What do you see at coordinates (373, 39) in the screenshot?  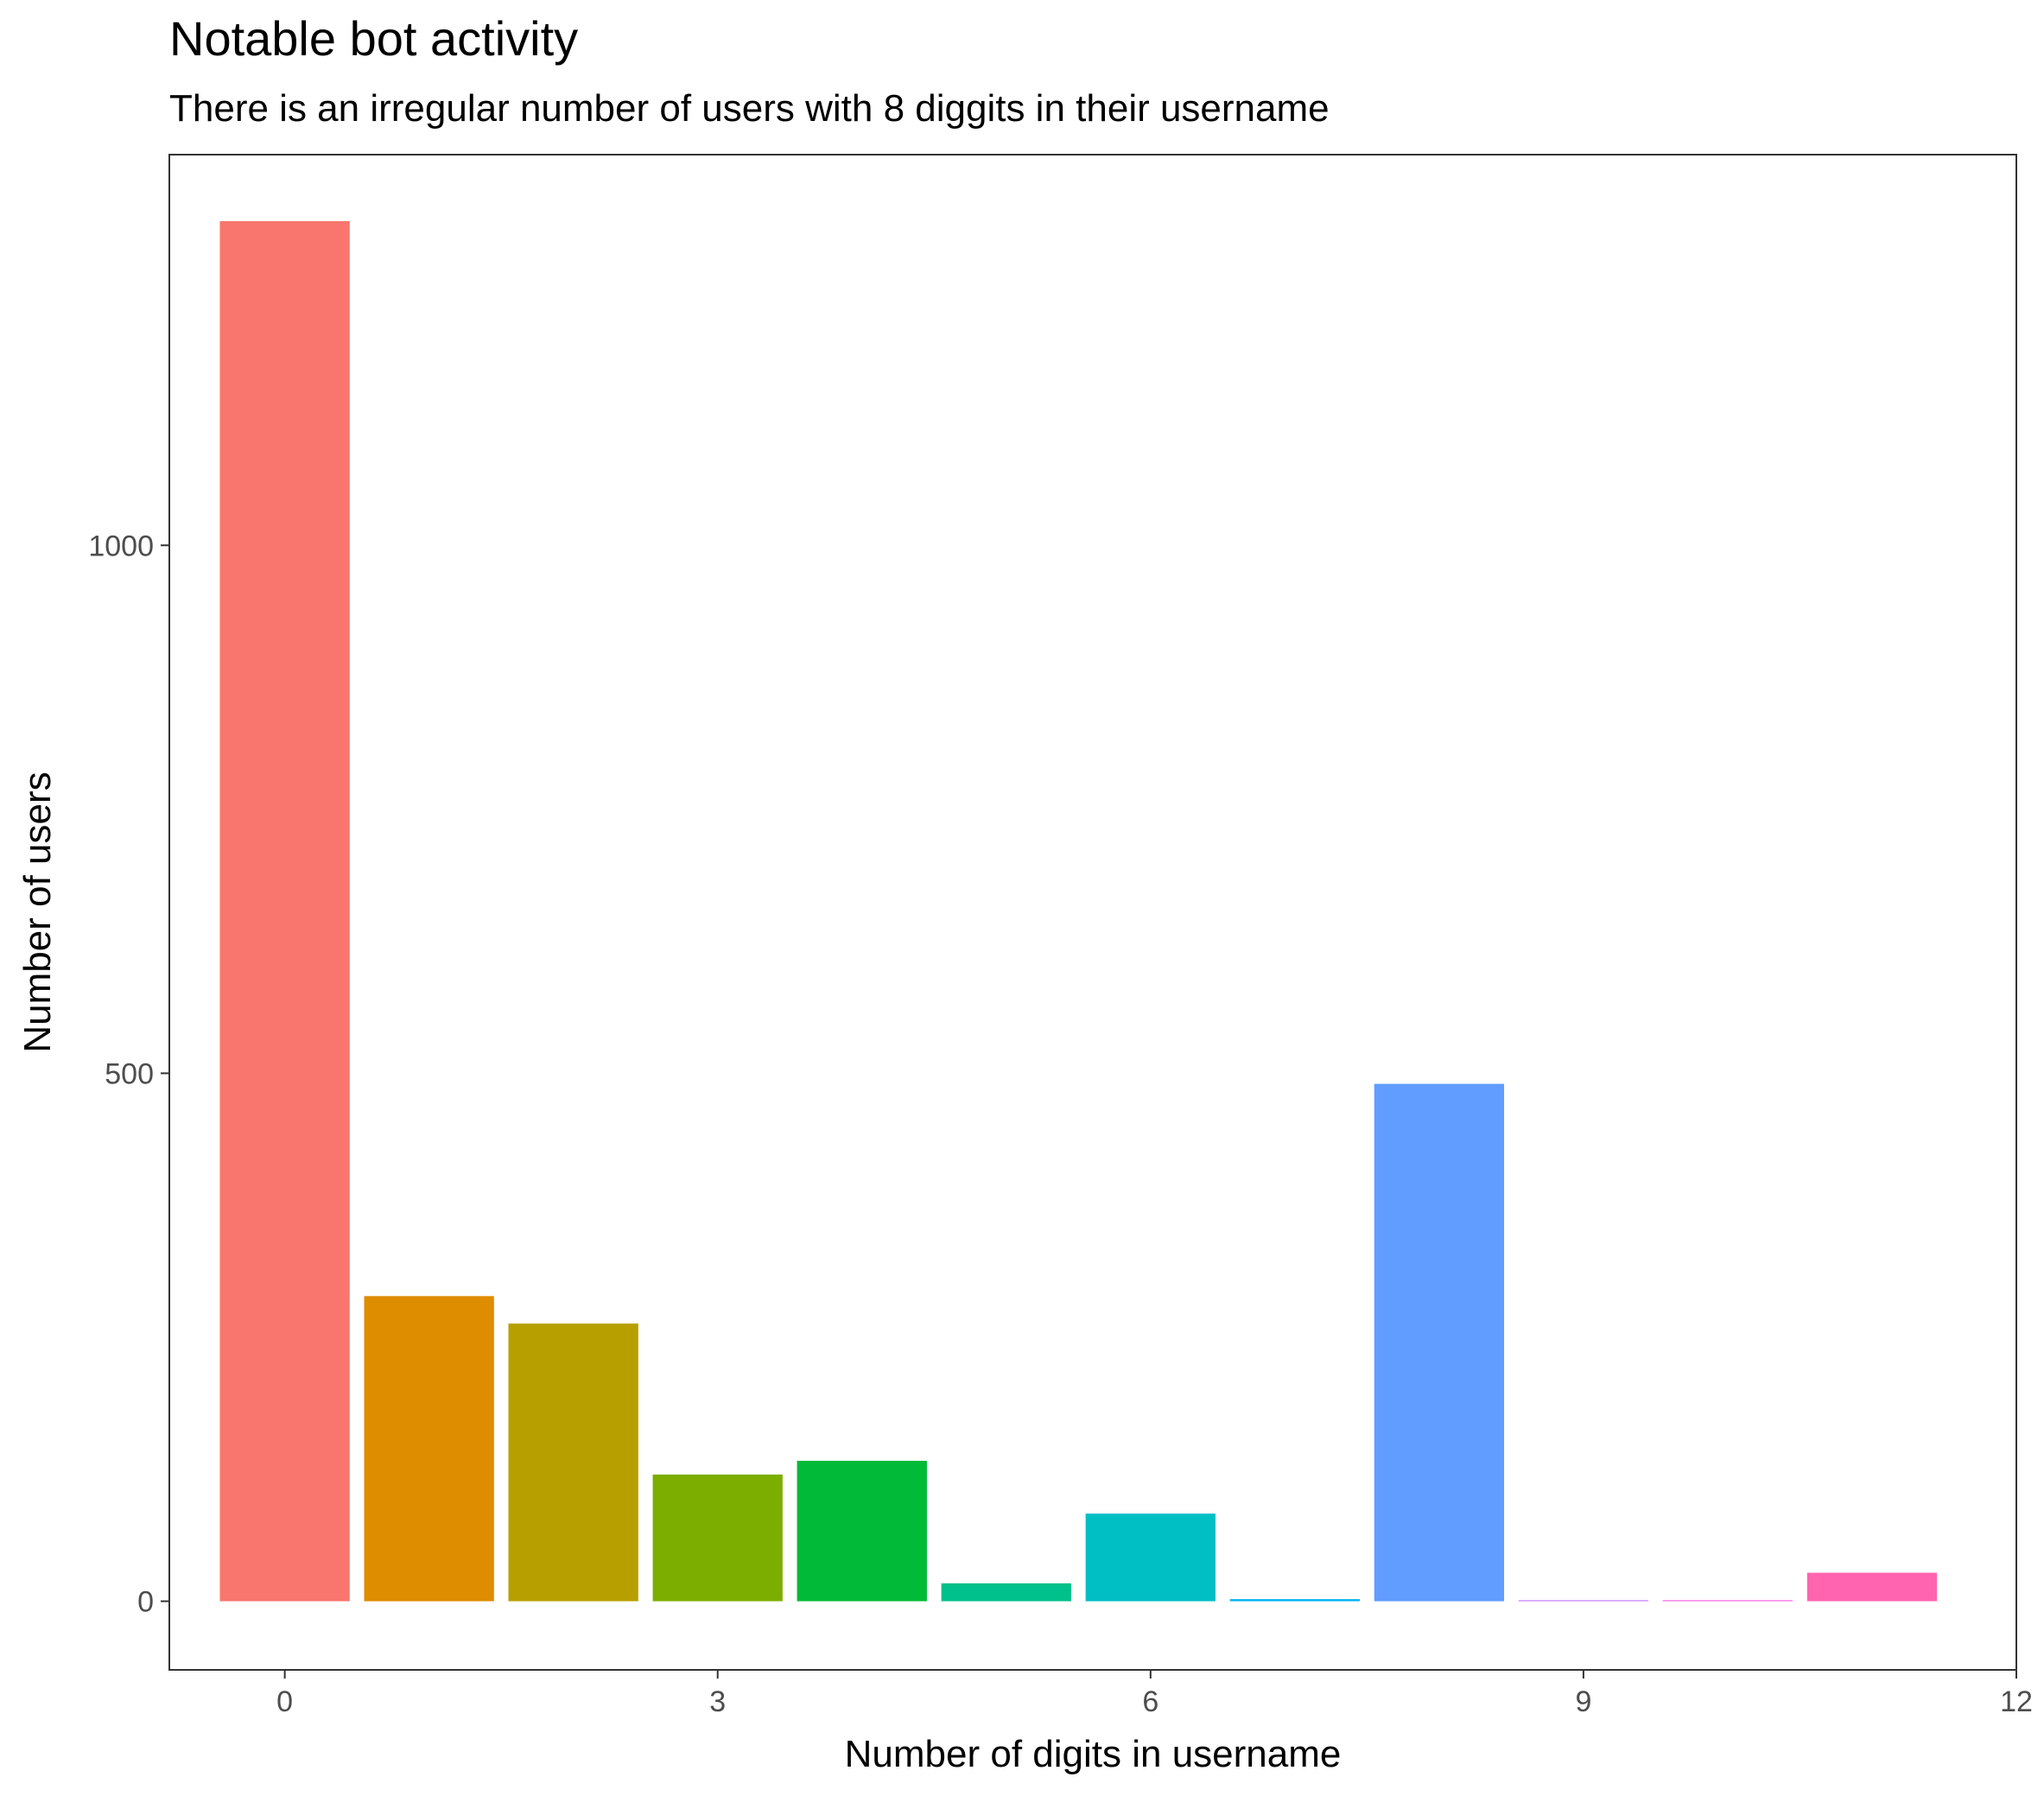 I see `chart-title: Notable bot activity` at bounding box center [373, 39].